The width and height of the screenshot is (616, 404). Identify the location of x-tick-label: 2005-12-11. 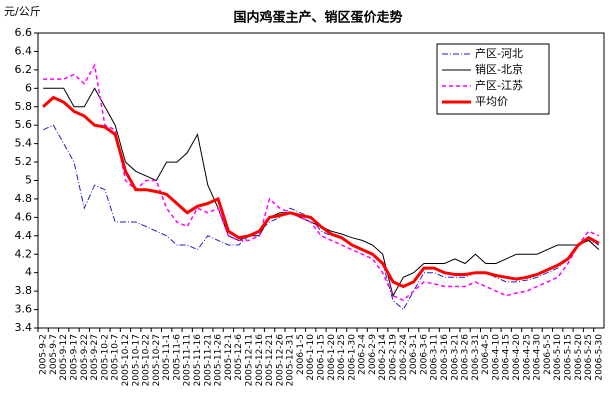
(249, 360).